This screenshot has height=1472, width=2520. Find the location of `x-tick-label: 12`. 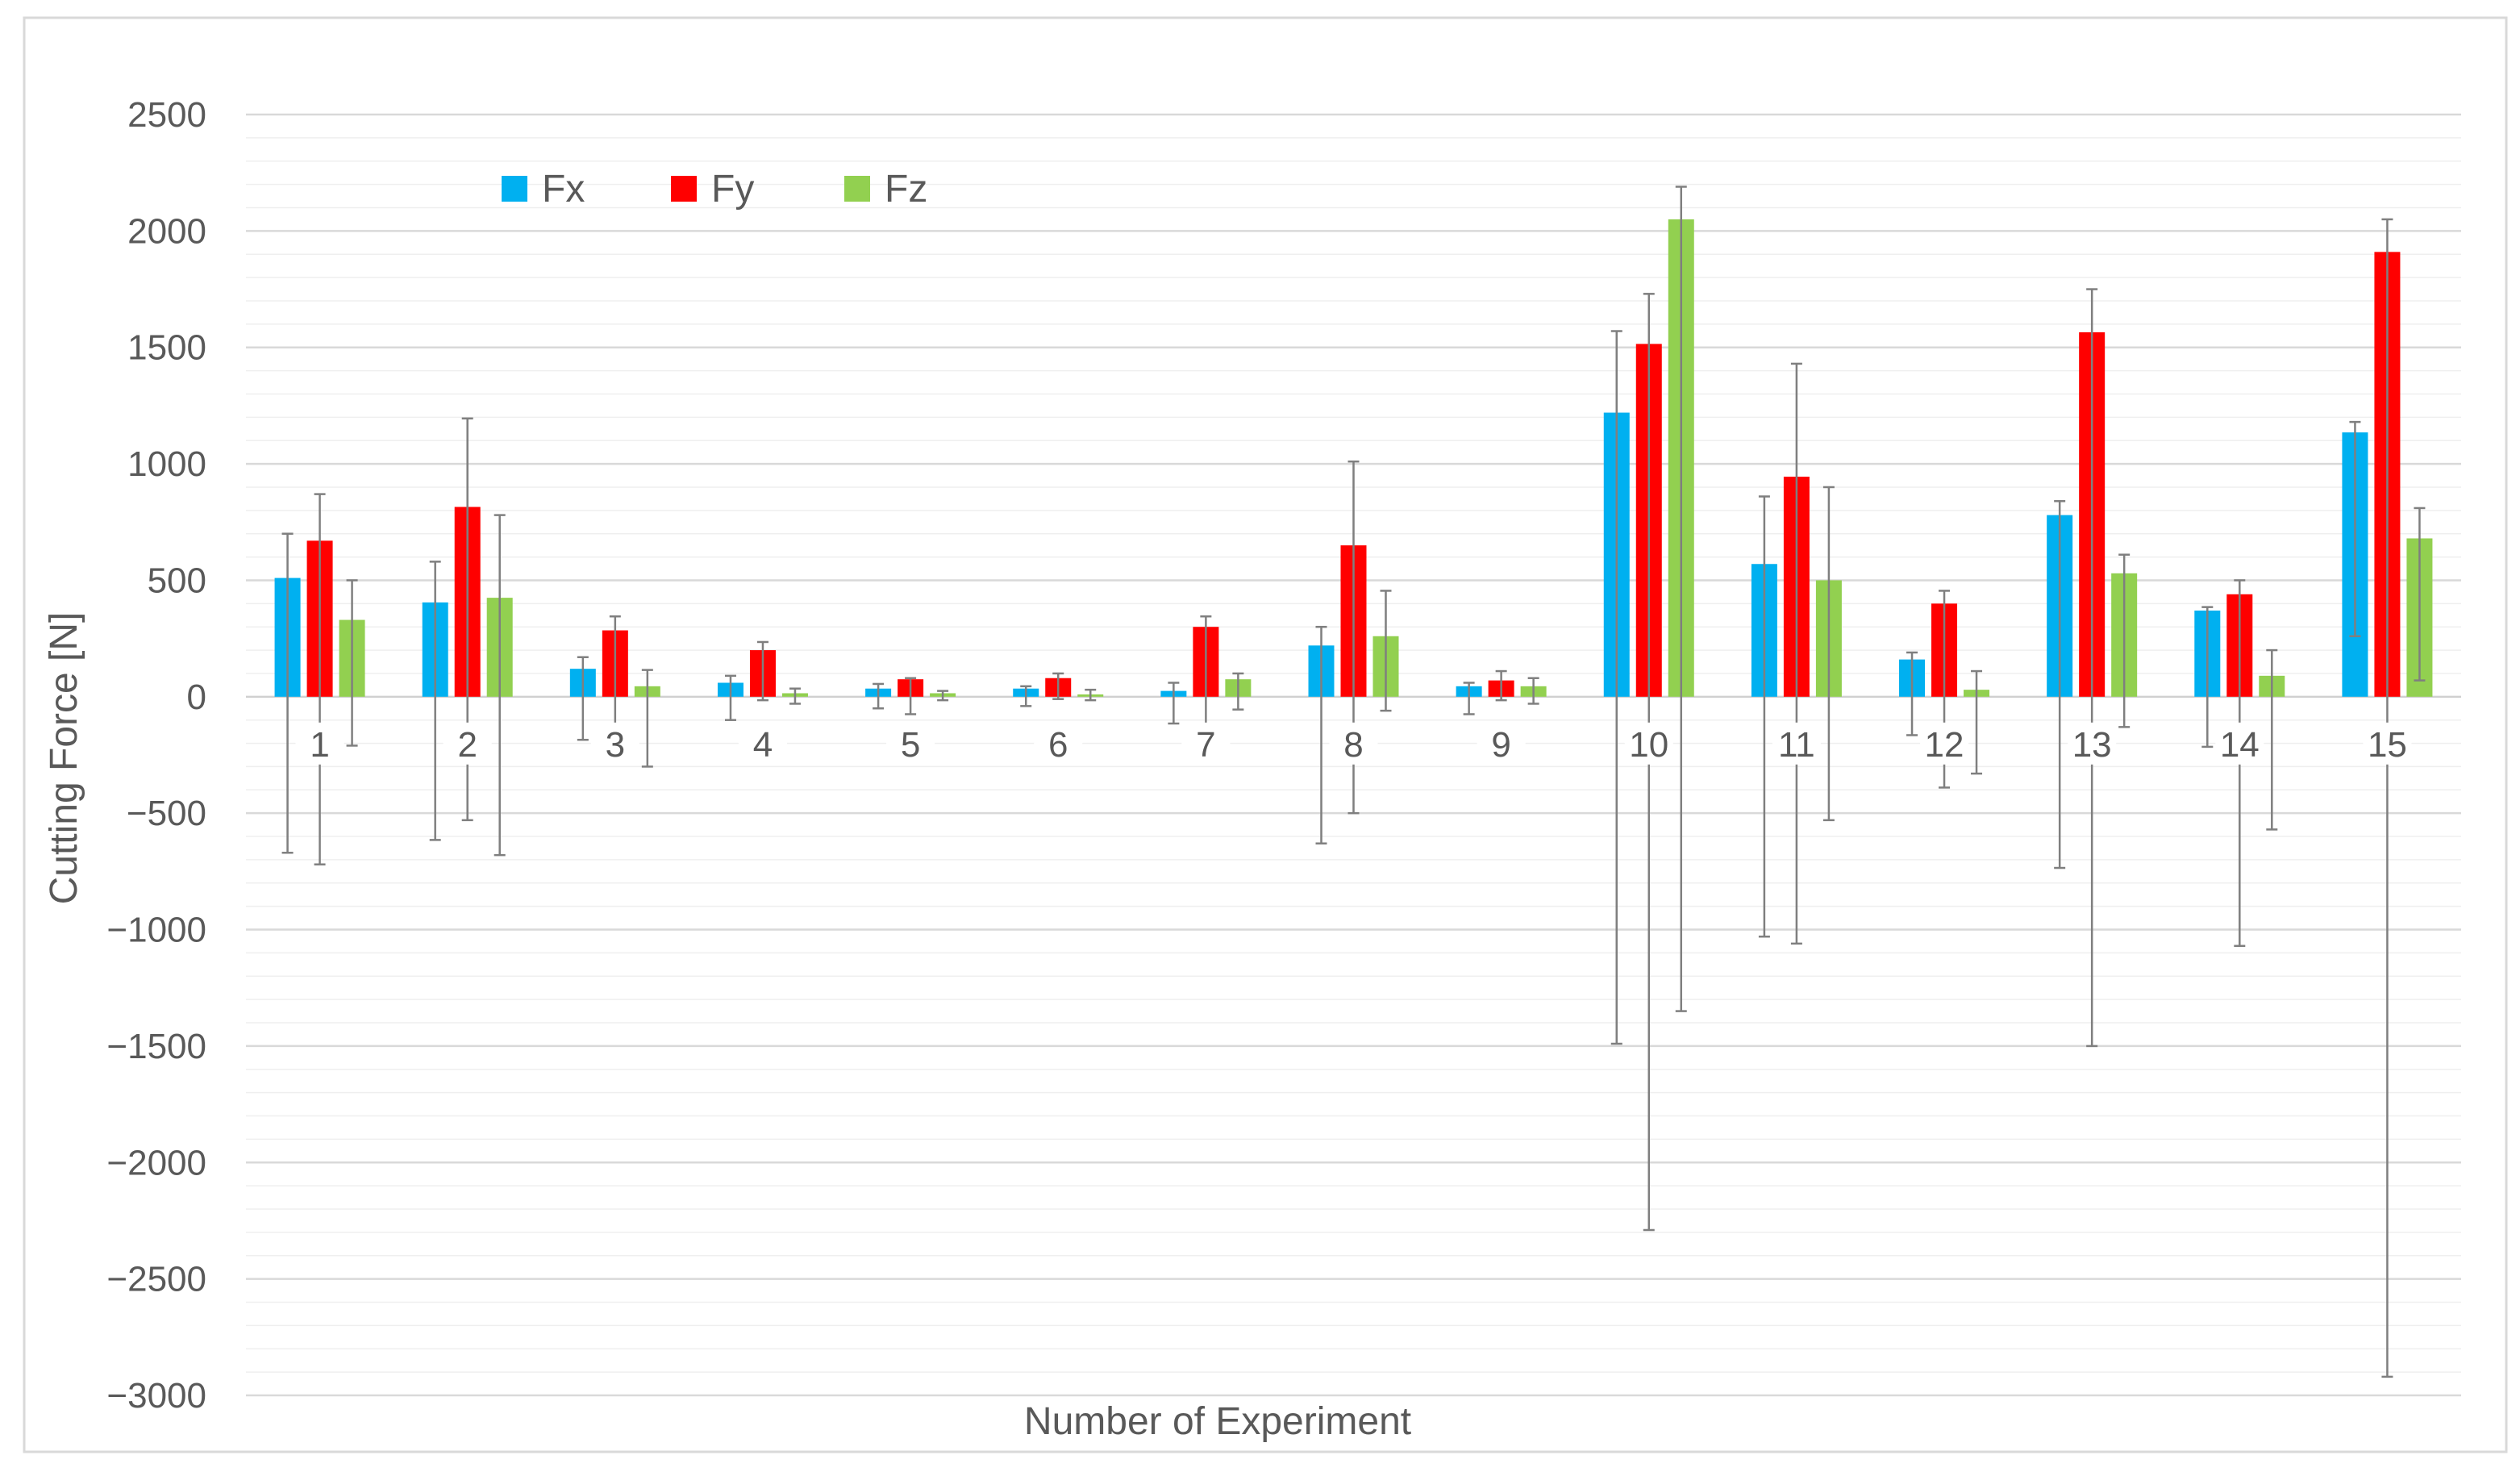

x-tick-label: 12 is located at coordinates (1945, 745).